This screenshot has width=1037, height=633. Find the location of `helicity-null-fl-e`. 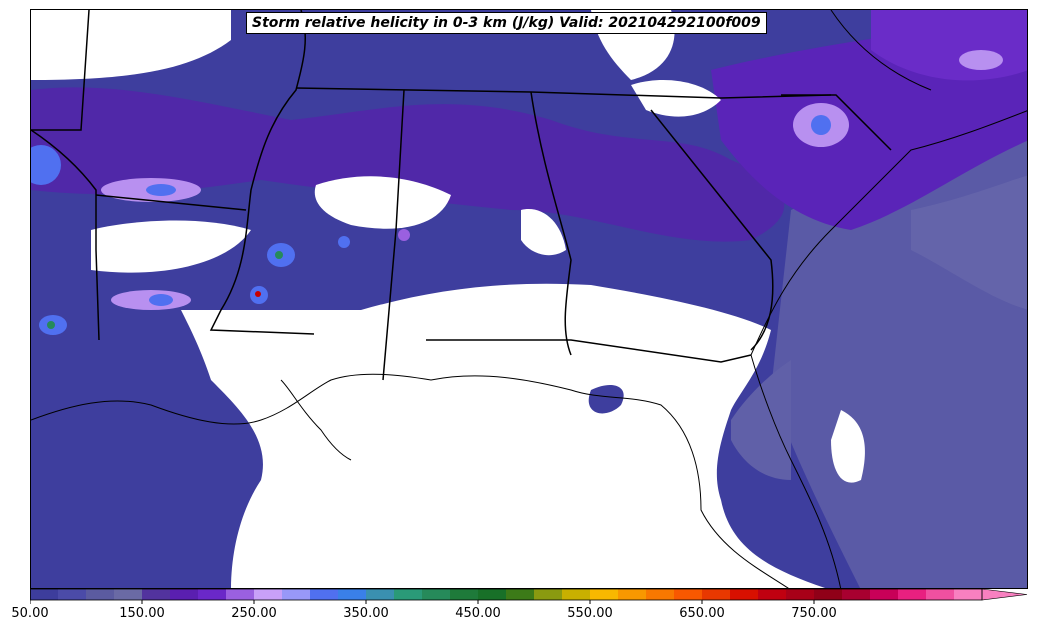

helicity-null-fl-e is located at coordinates (848, 446).